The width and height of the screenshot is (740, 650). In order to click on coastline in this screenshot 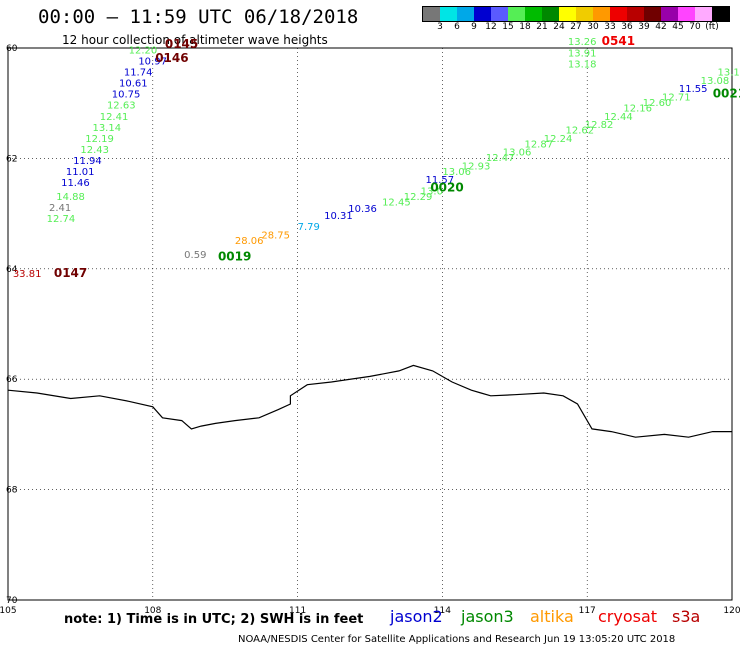, I will do `click(369, 401)`.